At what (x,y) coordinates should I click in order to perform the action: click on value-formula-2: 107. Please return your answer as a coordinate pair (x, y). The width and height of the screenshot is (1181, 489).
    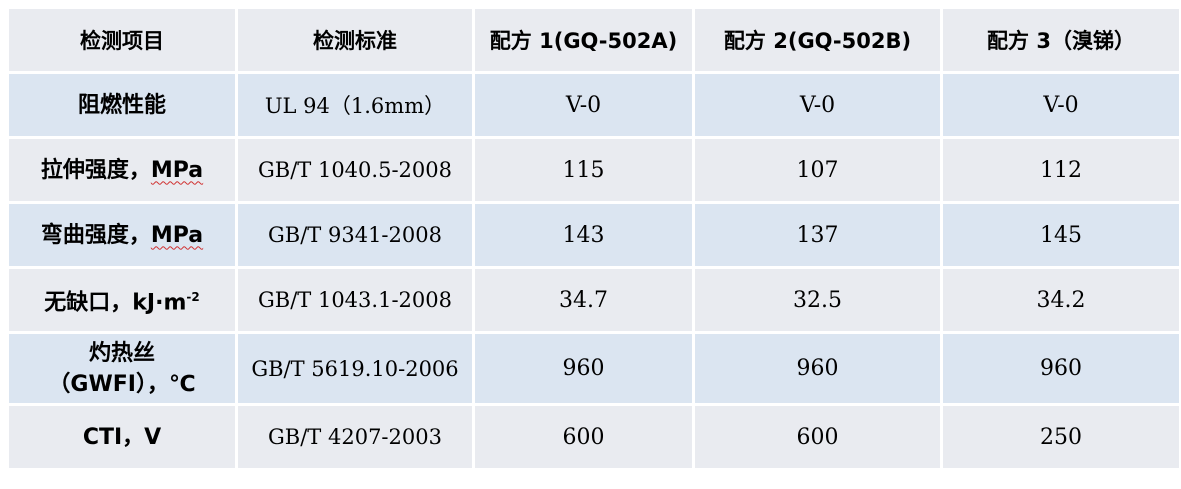
    Looking at the image, I should click on (817, 170).